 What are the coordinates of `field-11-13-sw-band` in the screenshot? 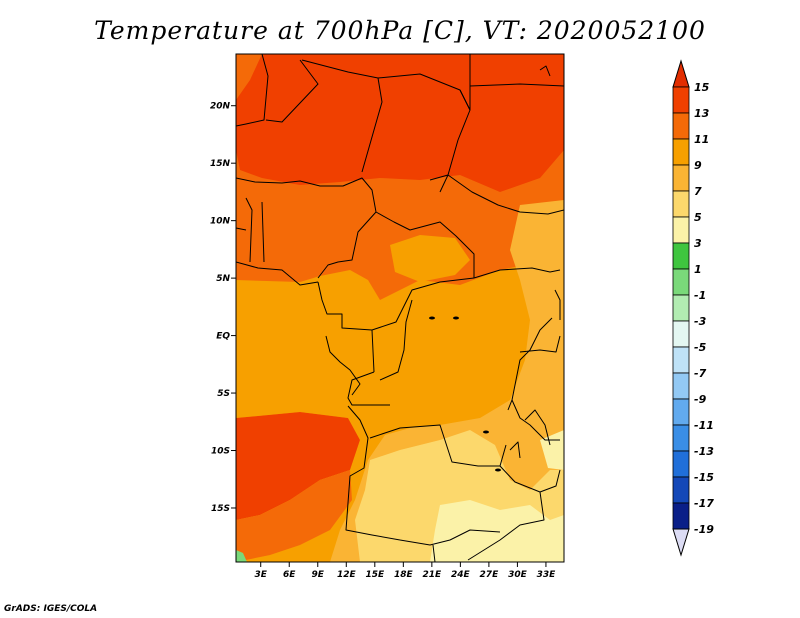 It's located at (294, 516).